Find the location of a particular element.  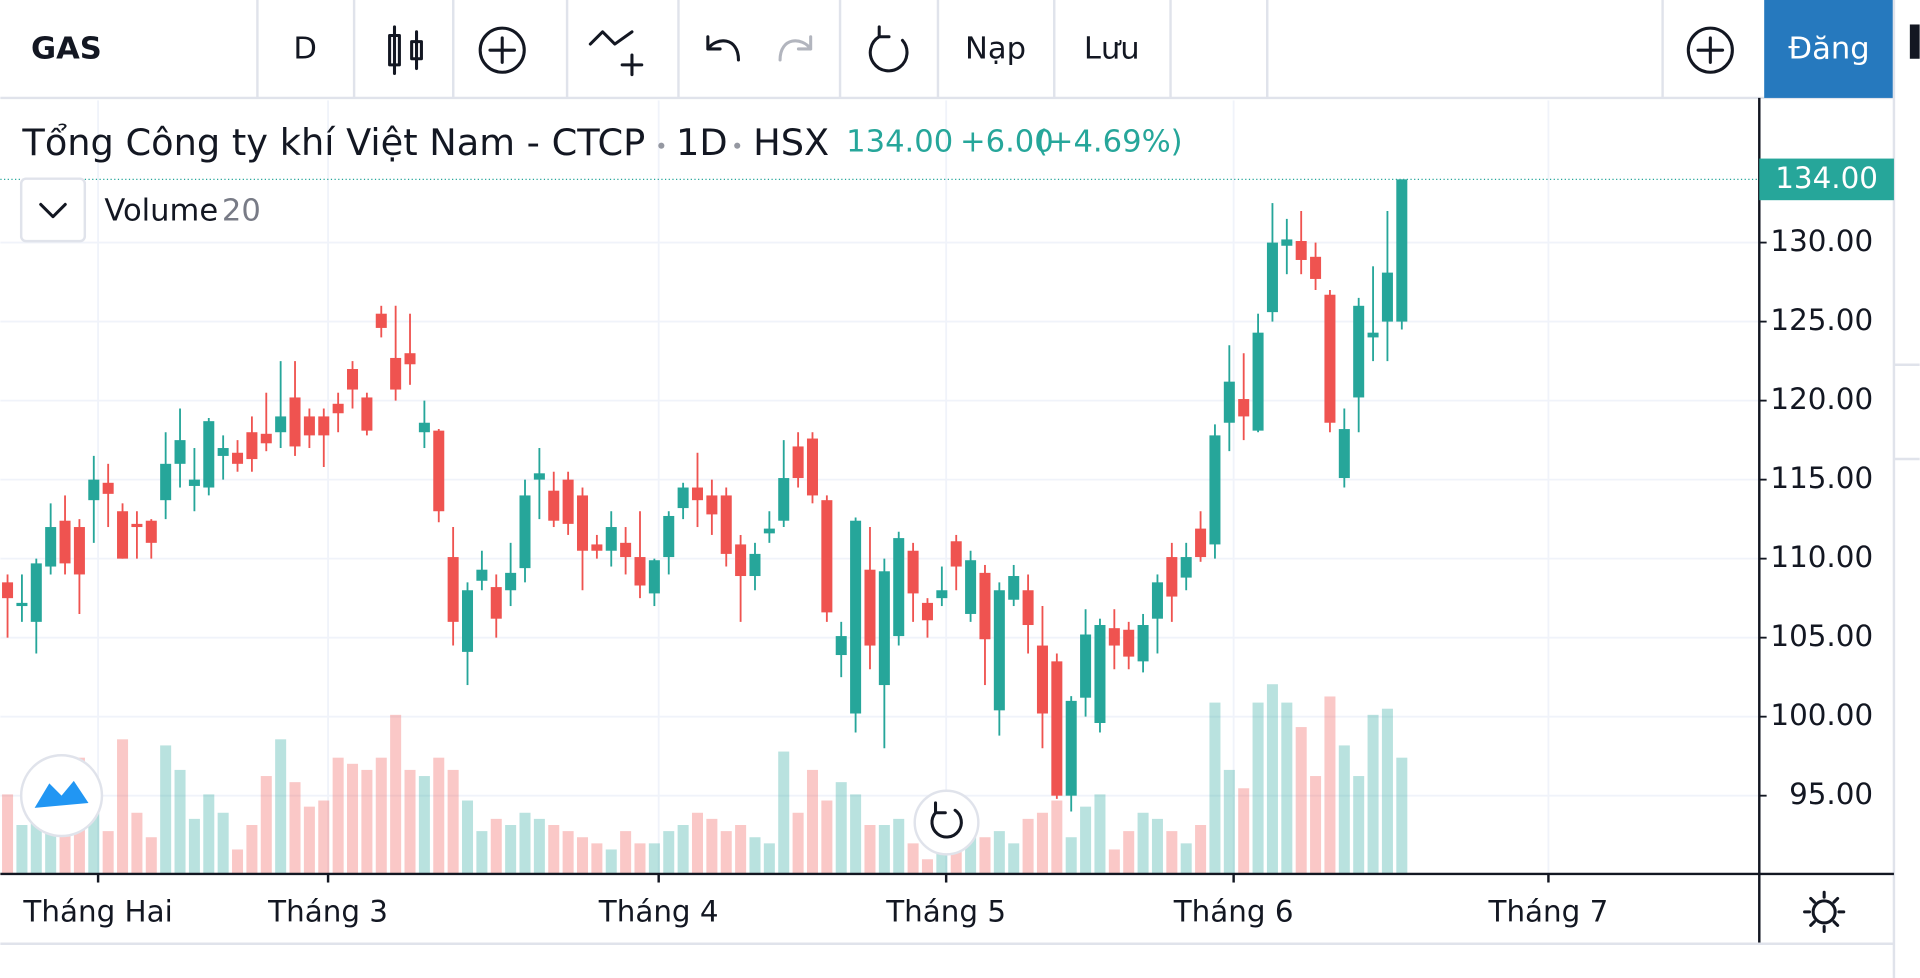

y-tick-label: 105.00 is located at coordinates (1821, 636).